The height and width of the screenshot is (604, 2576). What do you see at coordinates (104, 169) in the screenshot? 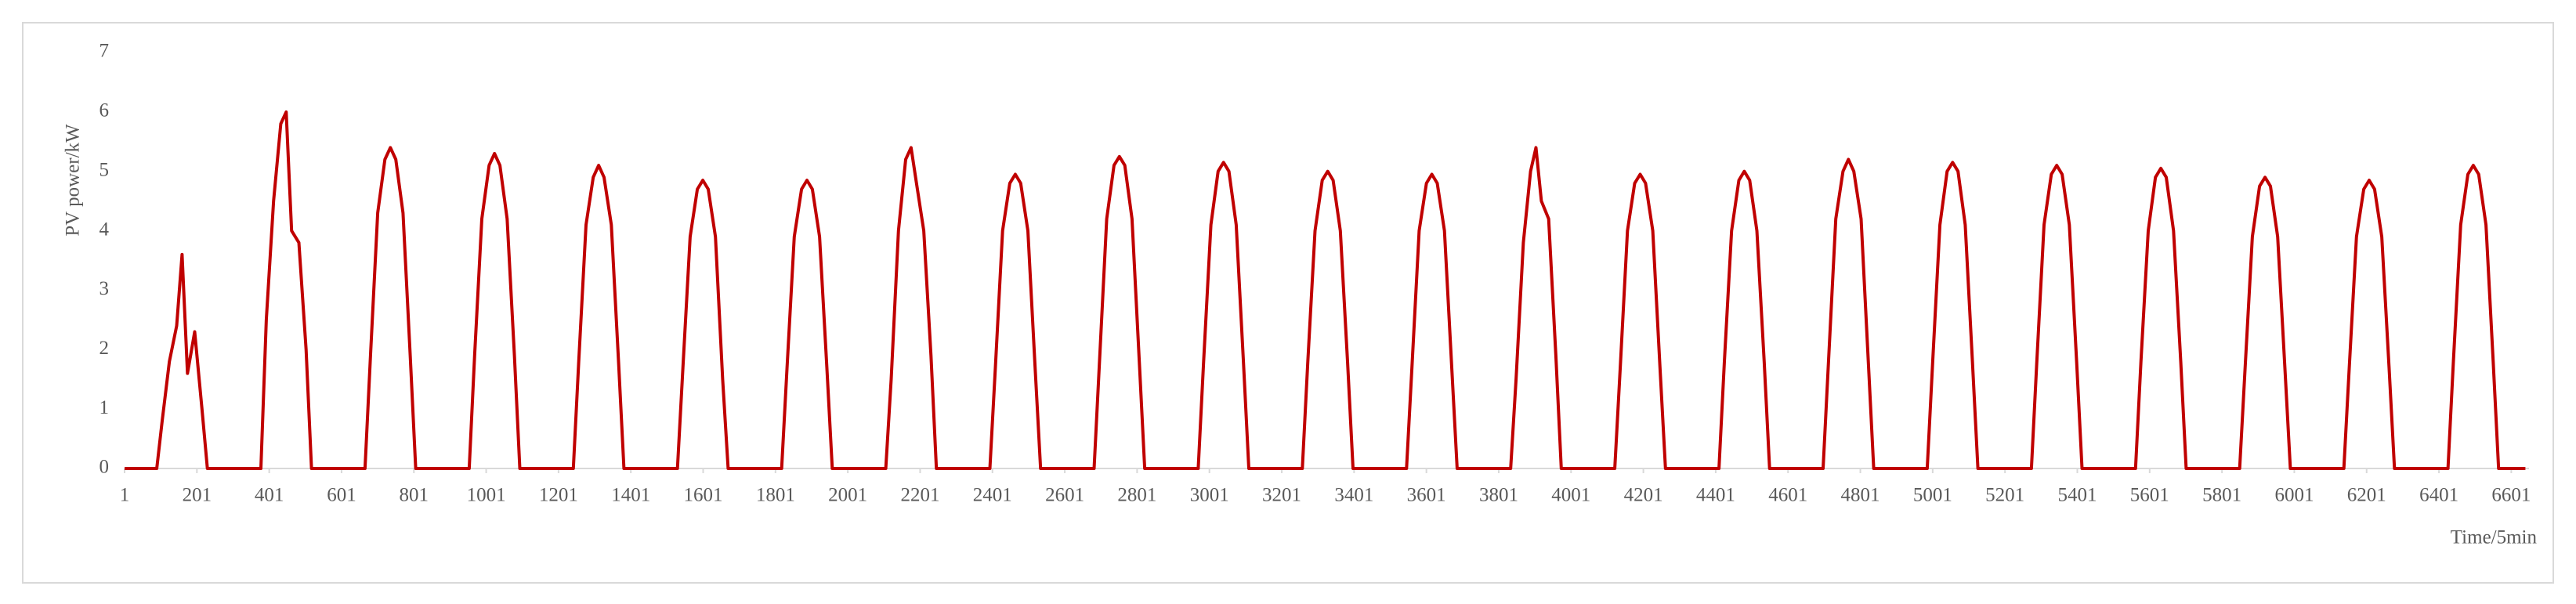
I see `y-tick-label: 5` at bounding box center [104, 169].